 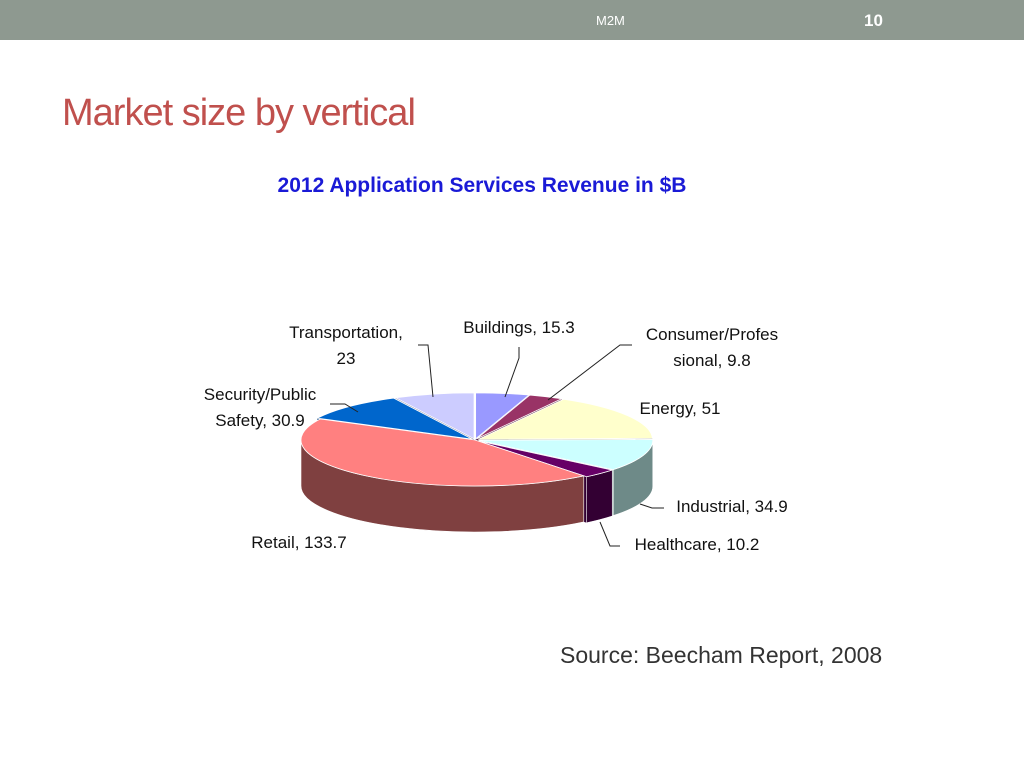 What do you see at coordinates (443, 452) in the screenshot?
I see `slice-retail` at bounding box center [443, 452].